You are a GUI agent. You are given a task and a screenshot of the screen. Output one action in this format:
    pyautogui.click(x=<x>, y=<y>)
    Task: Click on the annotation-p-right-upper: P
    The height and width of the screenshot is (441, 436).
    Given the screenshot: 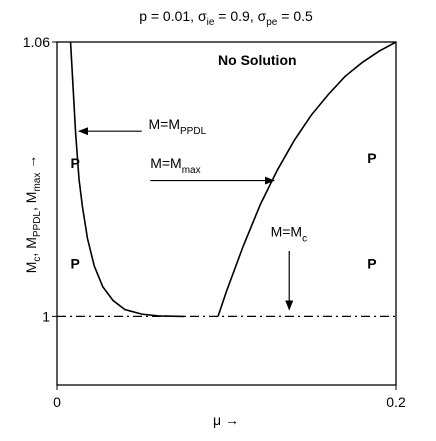 What is the action you would take?
    pyautogui.click(x=371, y=158)
    